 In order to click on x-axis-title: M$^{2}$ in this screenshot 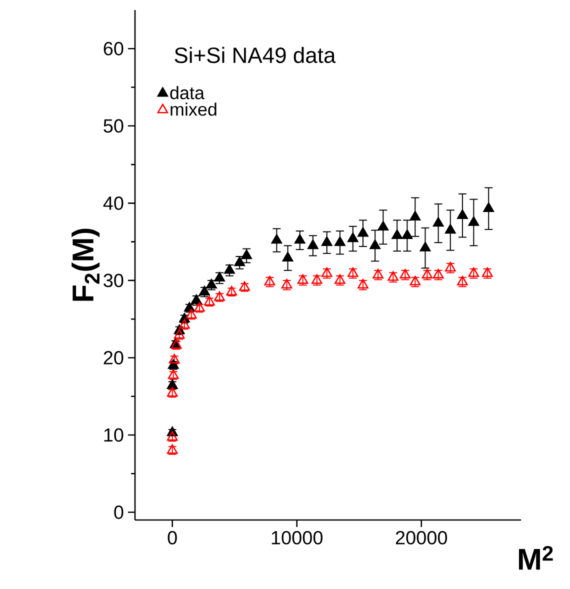, I will do `click(535, 558)`.